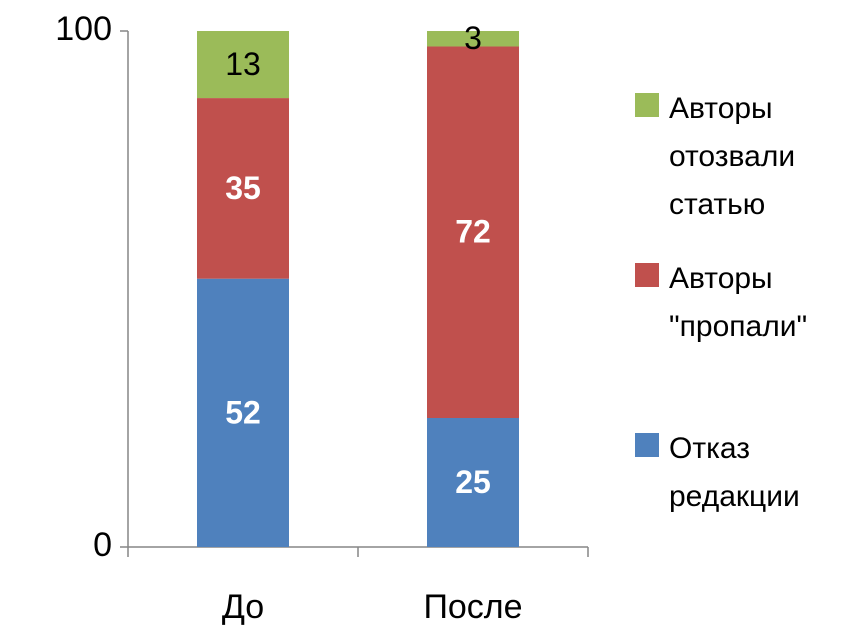 Image resolution: width=856 pixels, height=630 pixels. Describe the element at coordinates (732, 156) in the screenshot. I see `legend-label: Авторы отозвали статью` at that location.